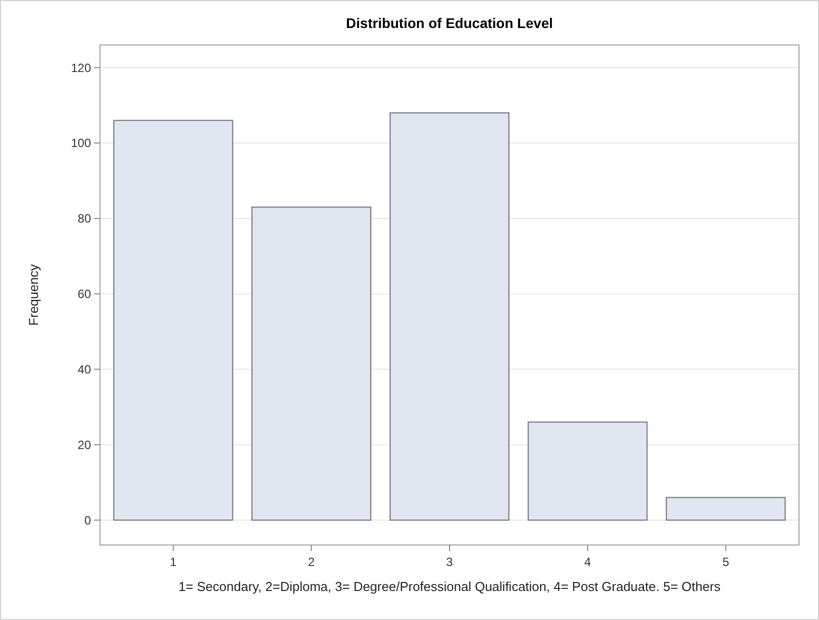  What do you see at coordinates (88, 520) in the screenshot?
I see `y-tick-label: 0` at bounding box center [88, 520].